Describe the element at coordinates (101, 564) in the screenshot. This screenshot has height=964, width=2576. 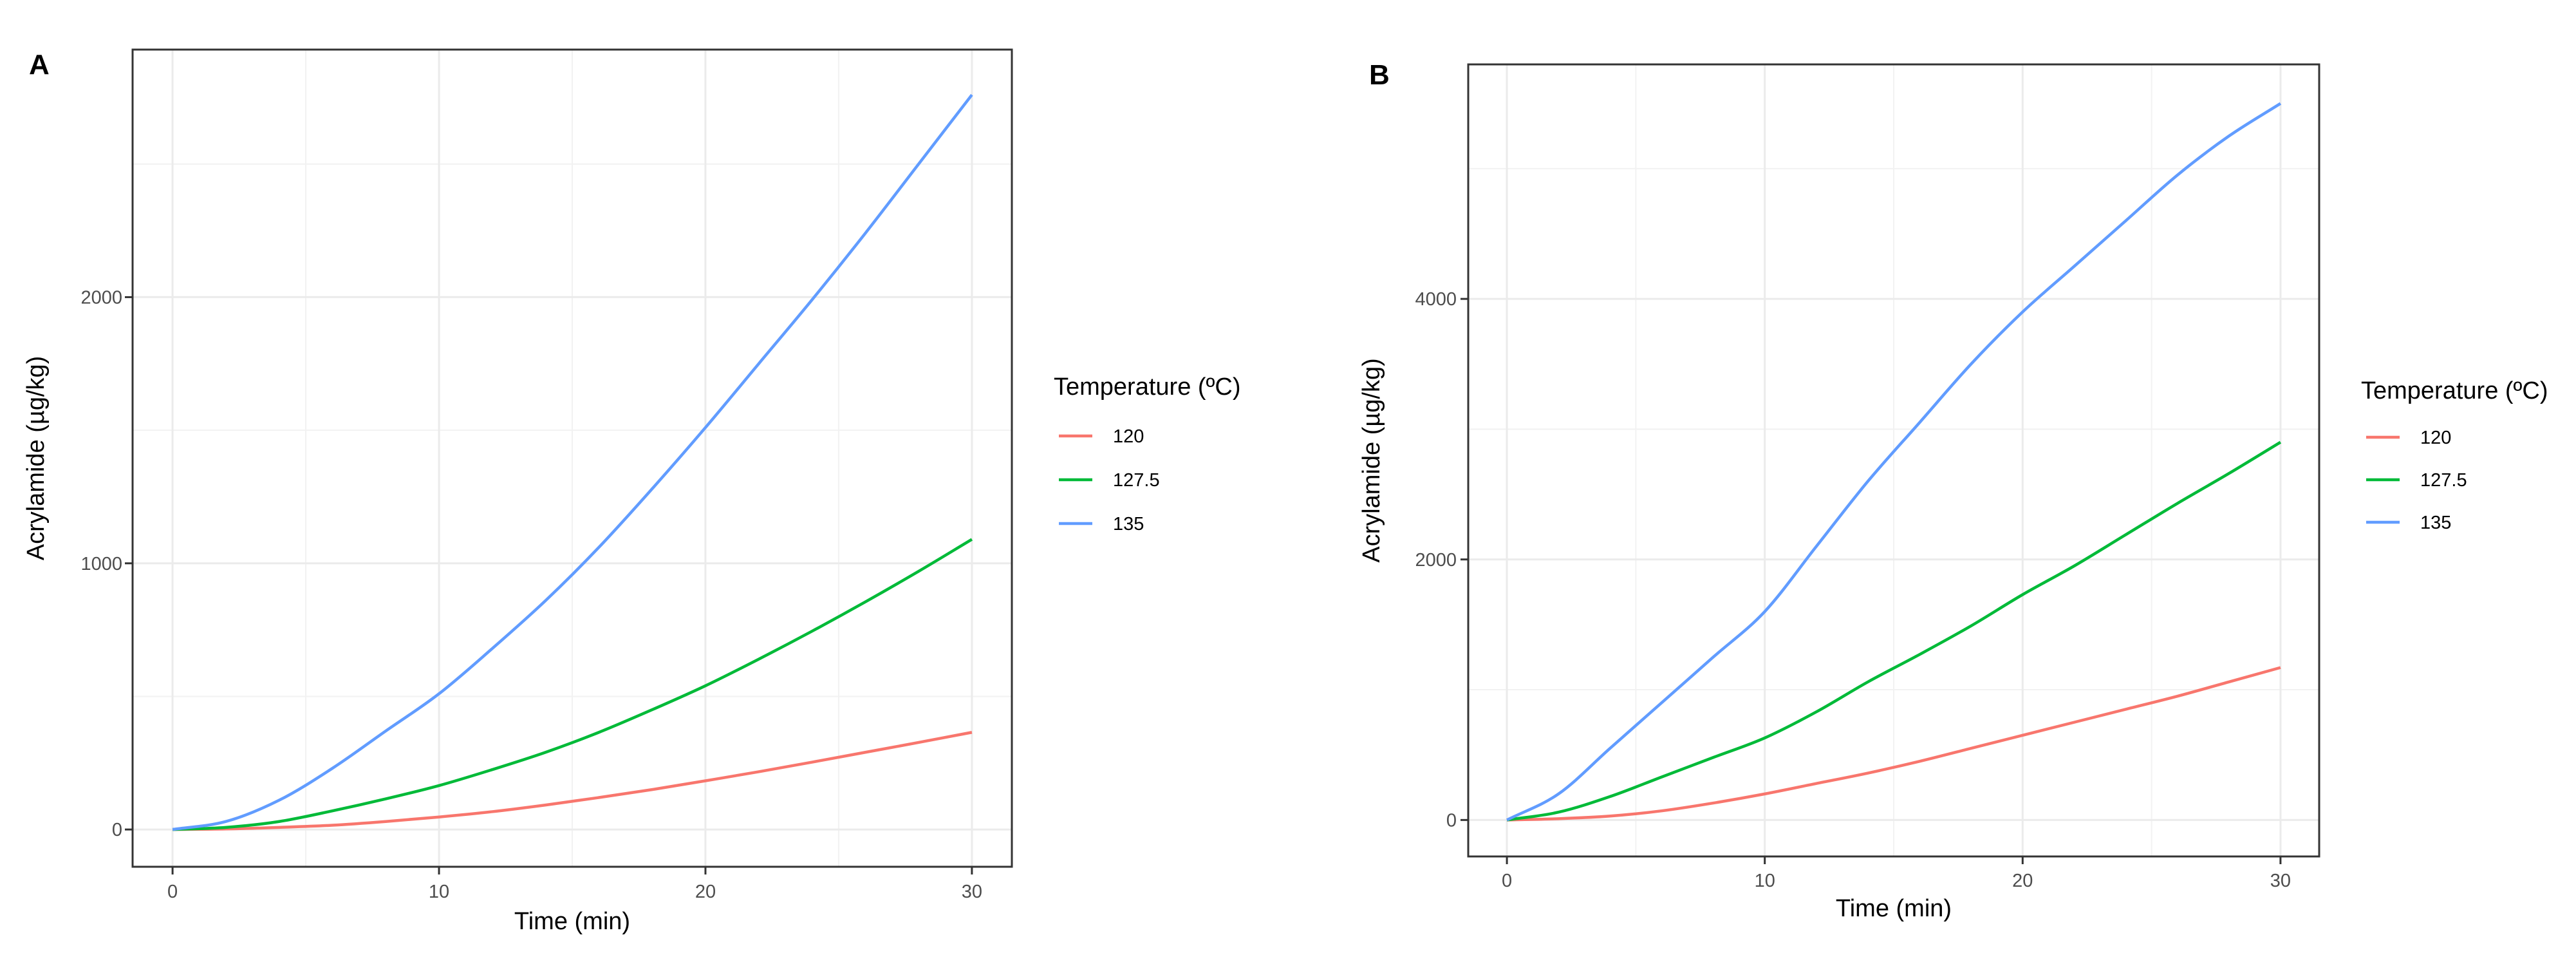
I see `y-tick-label: 1000` at that location.